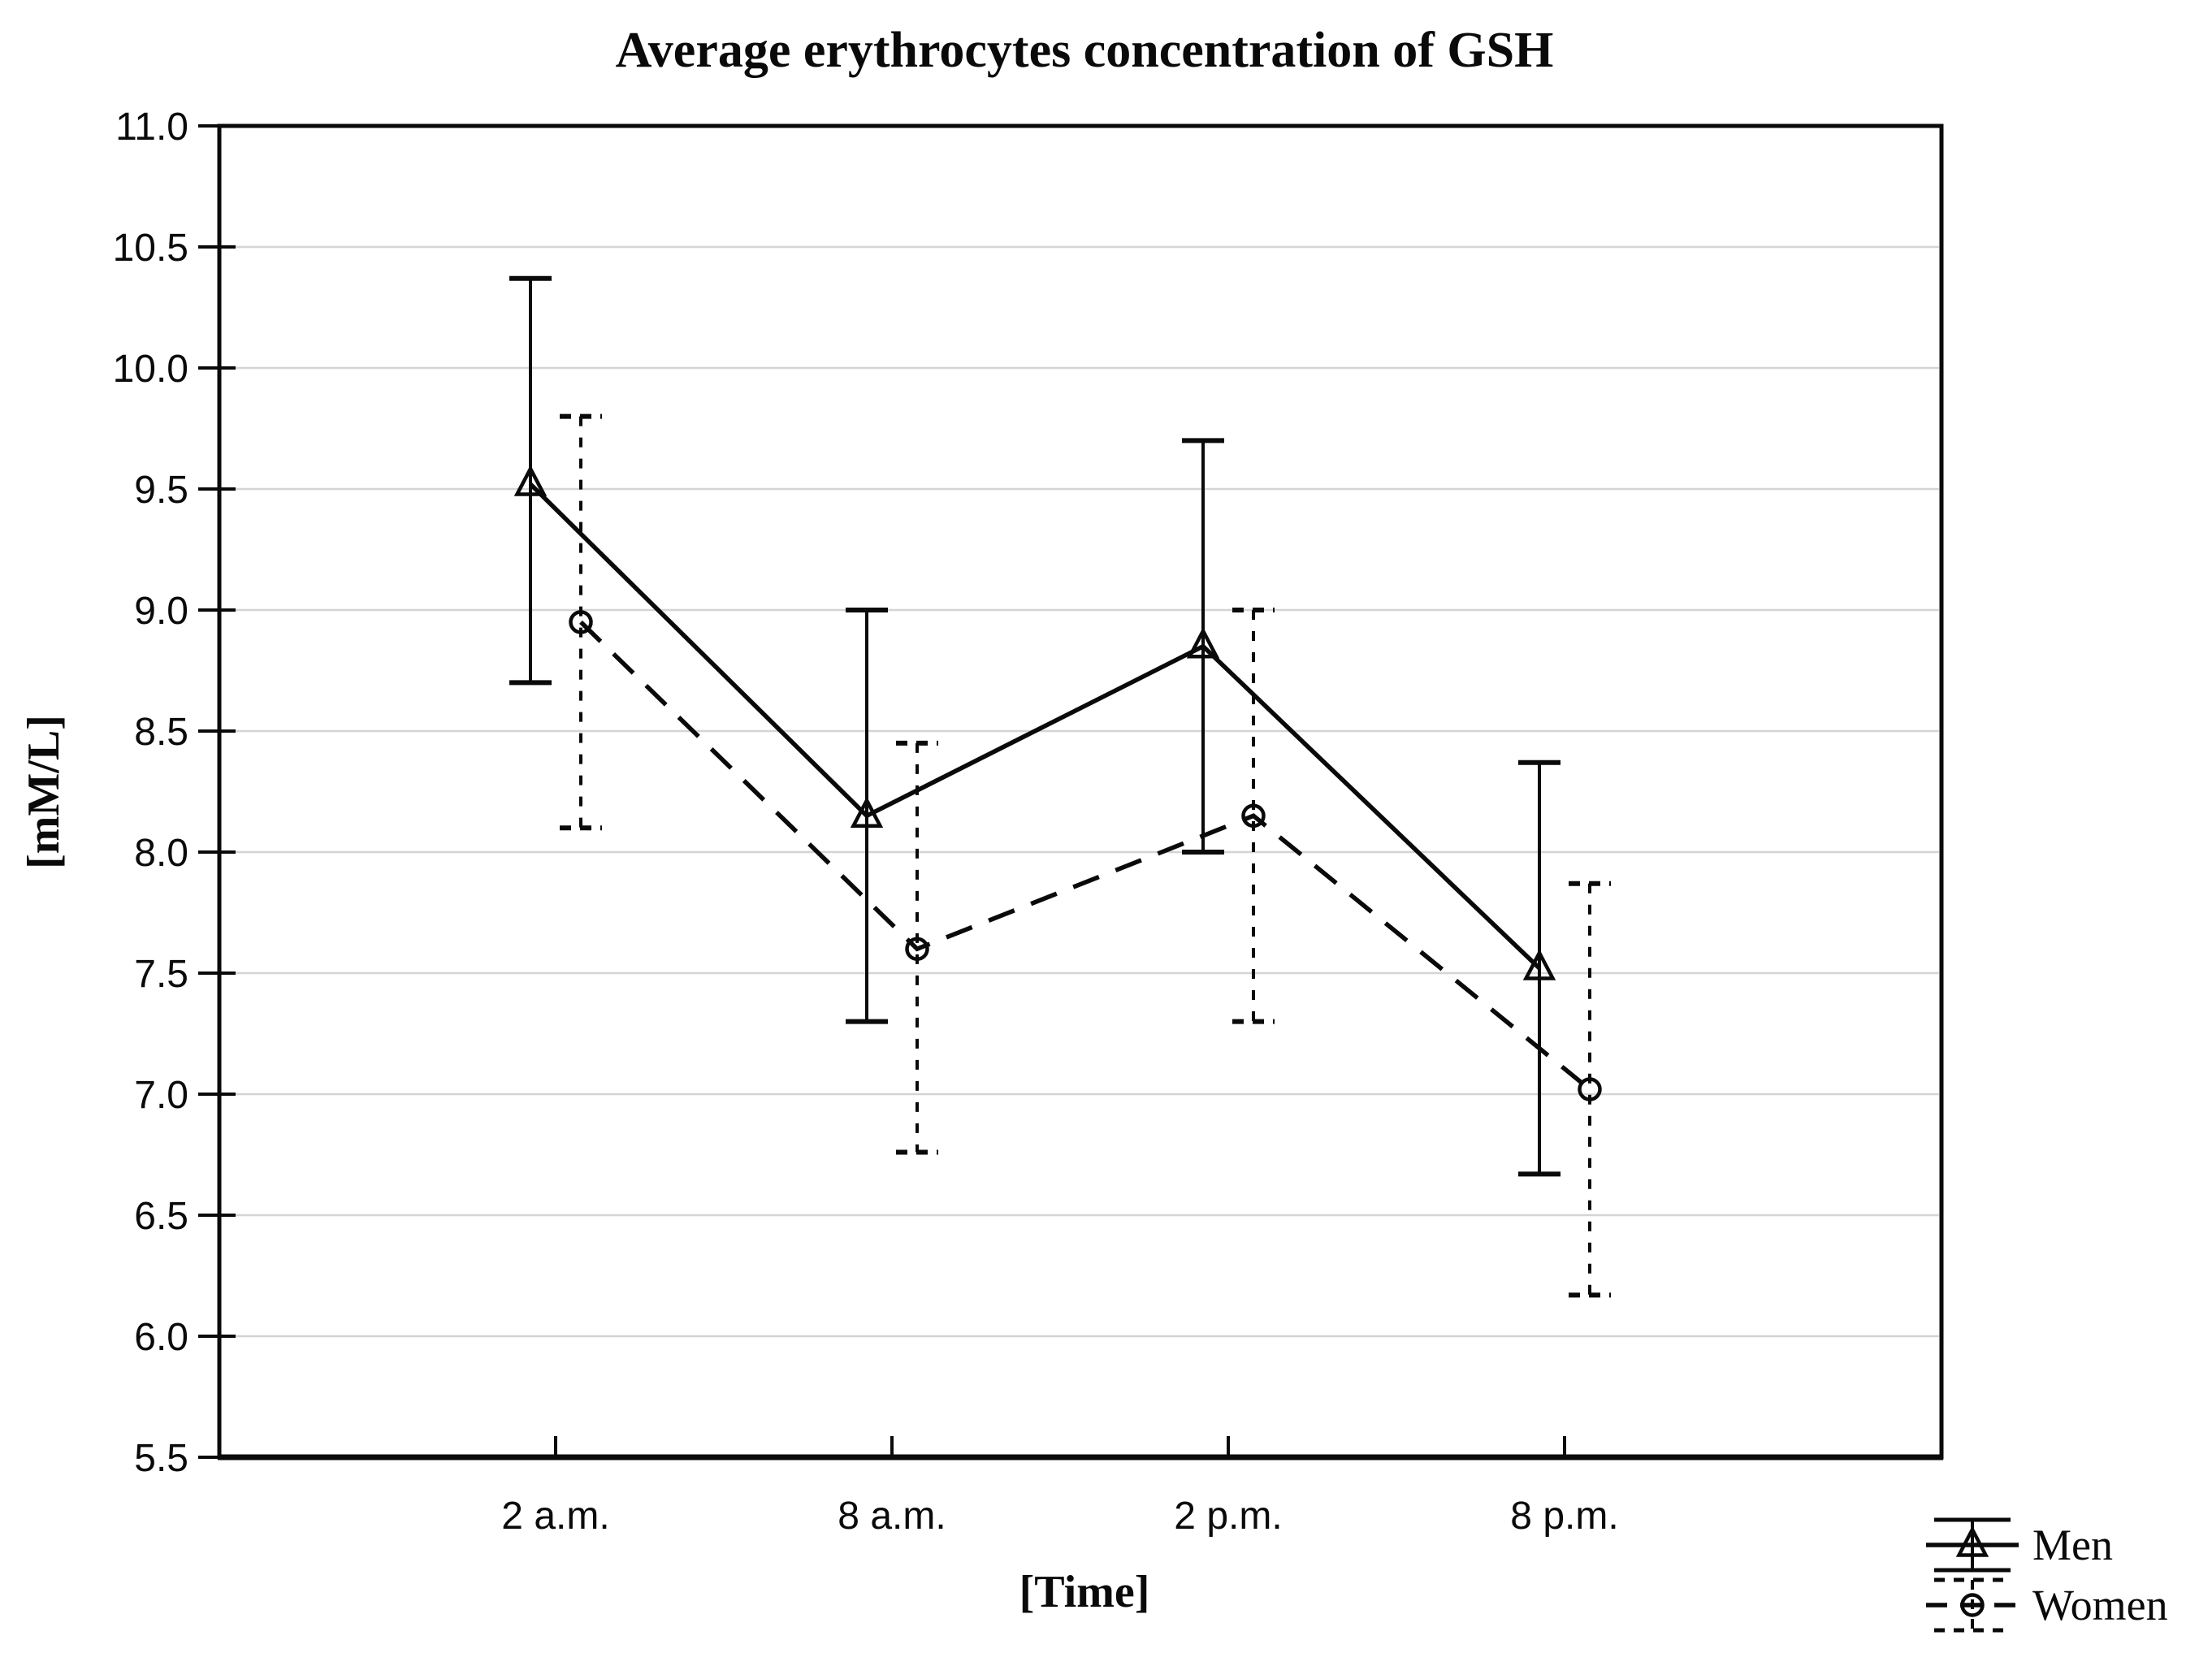 The image size is (2212, 1653). I want to click on legend-label: Men, so click(2072, 1545).